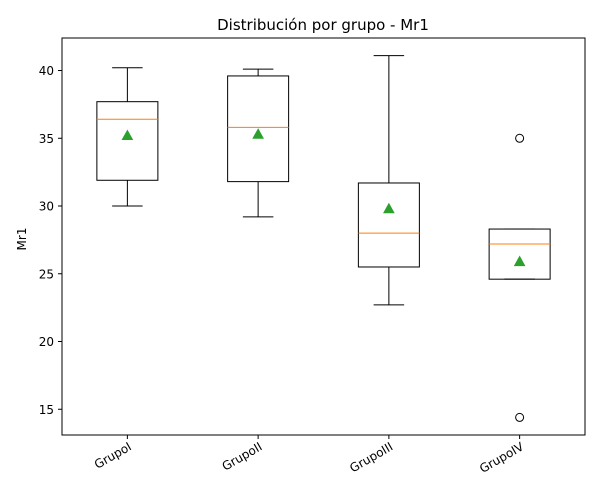  What do you see at coordinates (46, 410) in the screenshot?
I see `y-tick-label: 15` at bounding box center [46, 410].